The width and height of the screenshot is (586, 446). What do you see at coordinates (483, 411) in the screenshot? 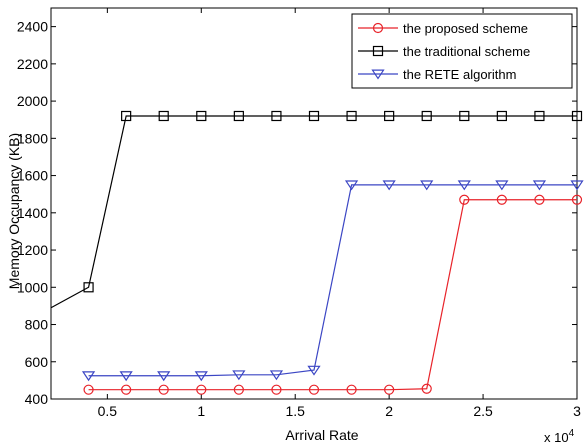
I see `x-tick-label: 2.5` at bounding box center [483, 411].